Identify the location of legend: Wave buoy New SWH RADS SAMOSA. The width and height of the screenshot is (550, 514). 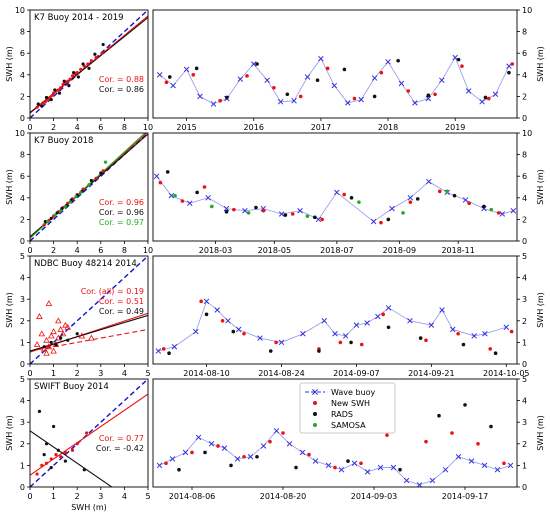
(347, 408).